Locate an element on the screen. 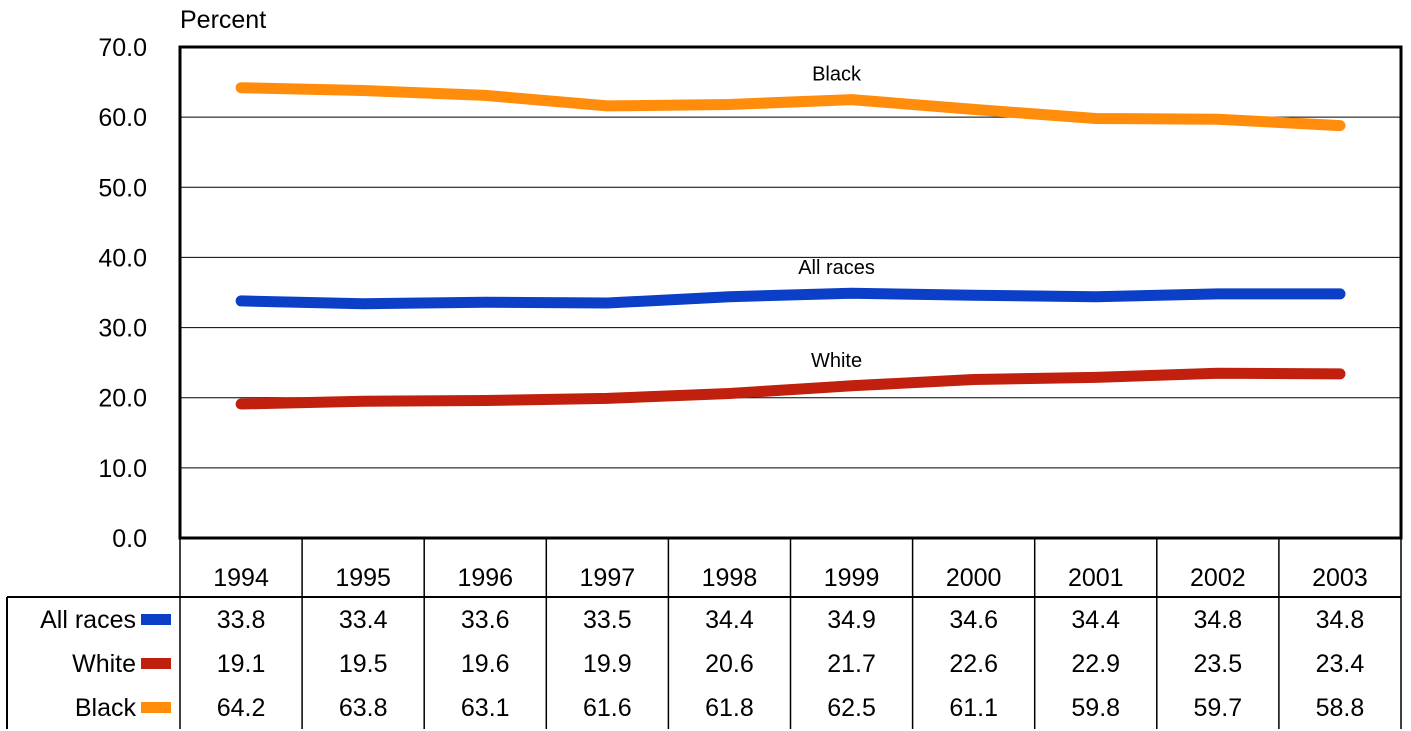 This screenshot has width=1411, height=731. table-cell: 61.8 is located at coordinates (729, 708).